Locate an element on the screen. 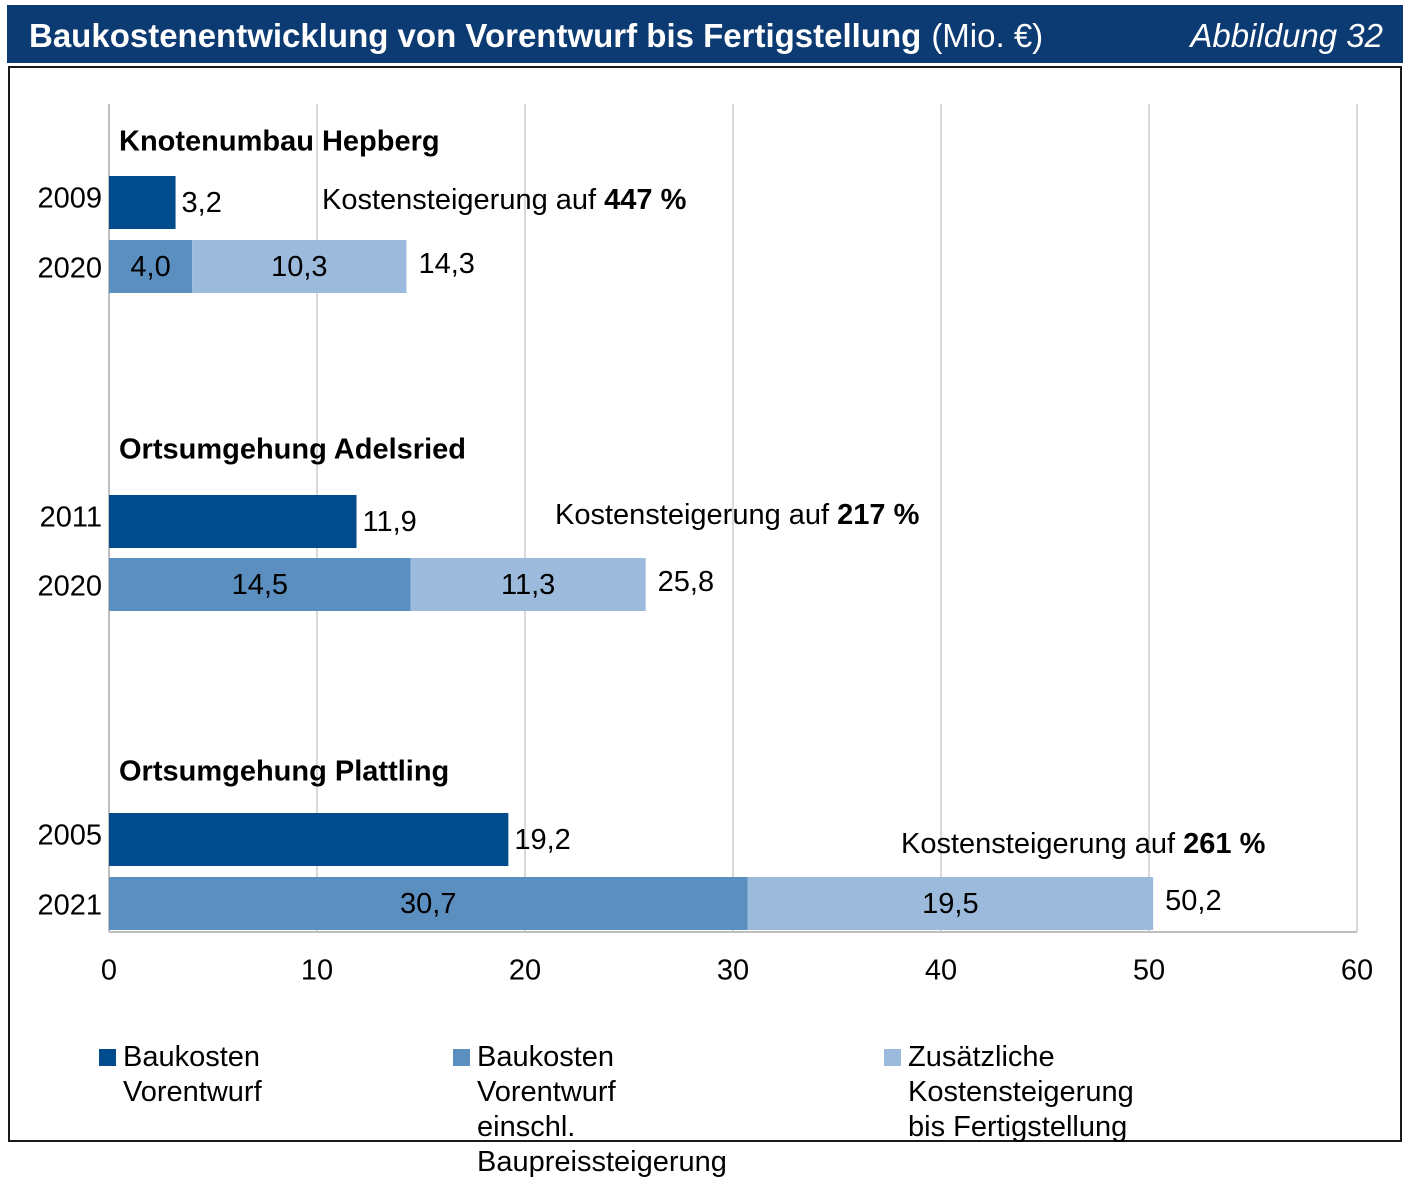 The image size is (1410, 1180). year-label: 2021 is located at coordinates (69, 906).